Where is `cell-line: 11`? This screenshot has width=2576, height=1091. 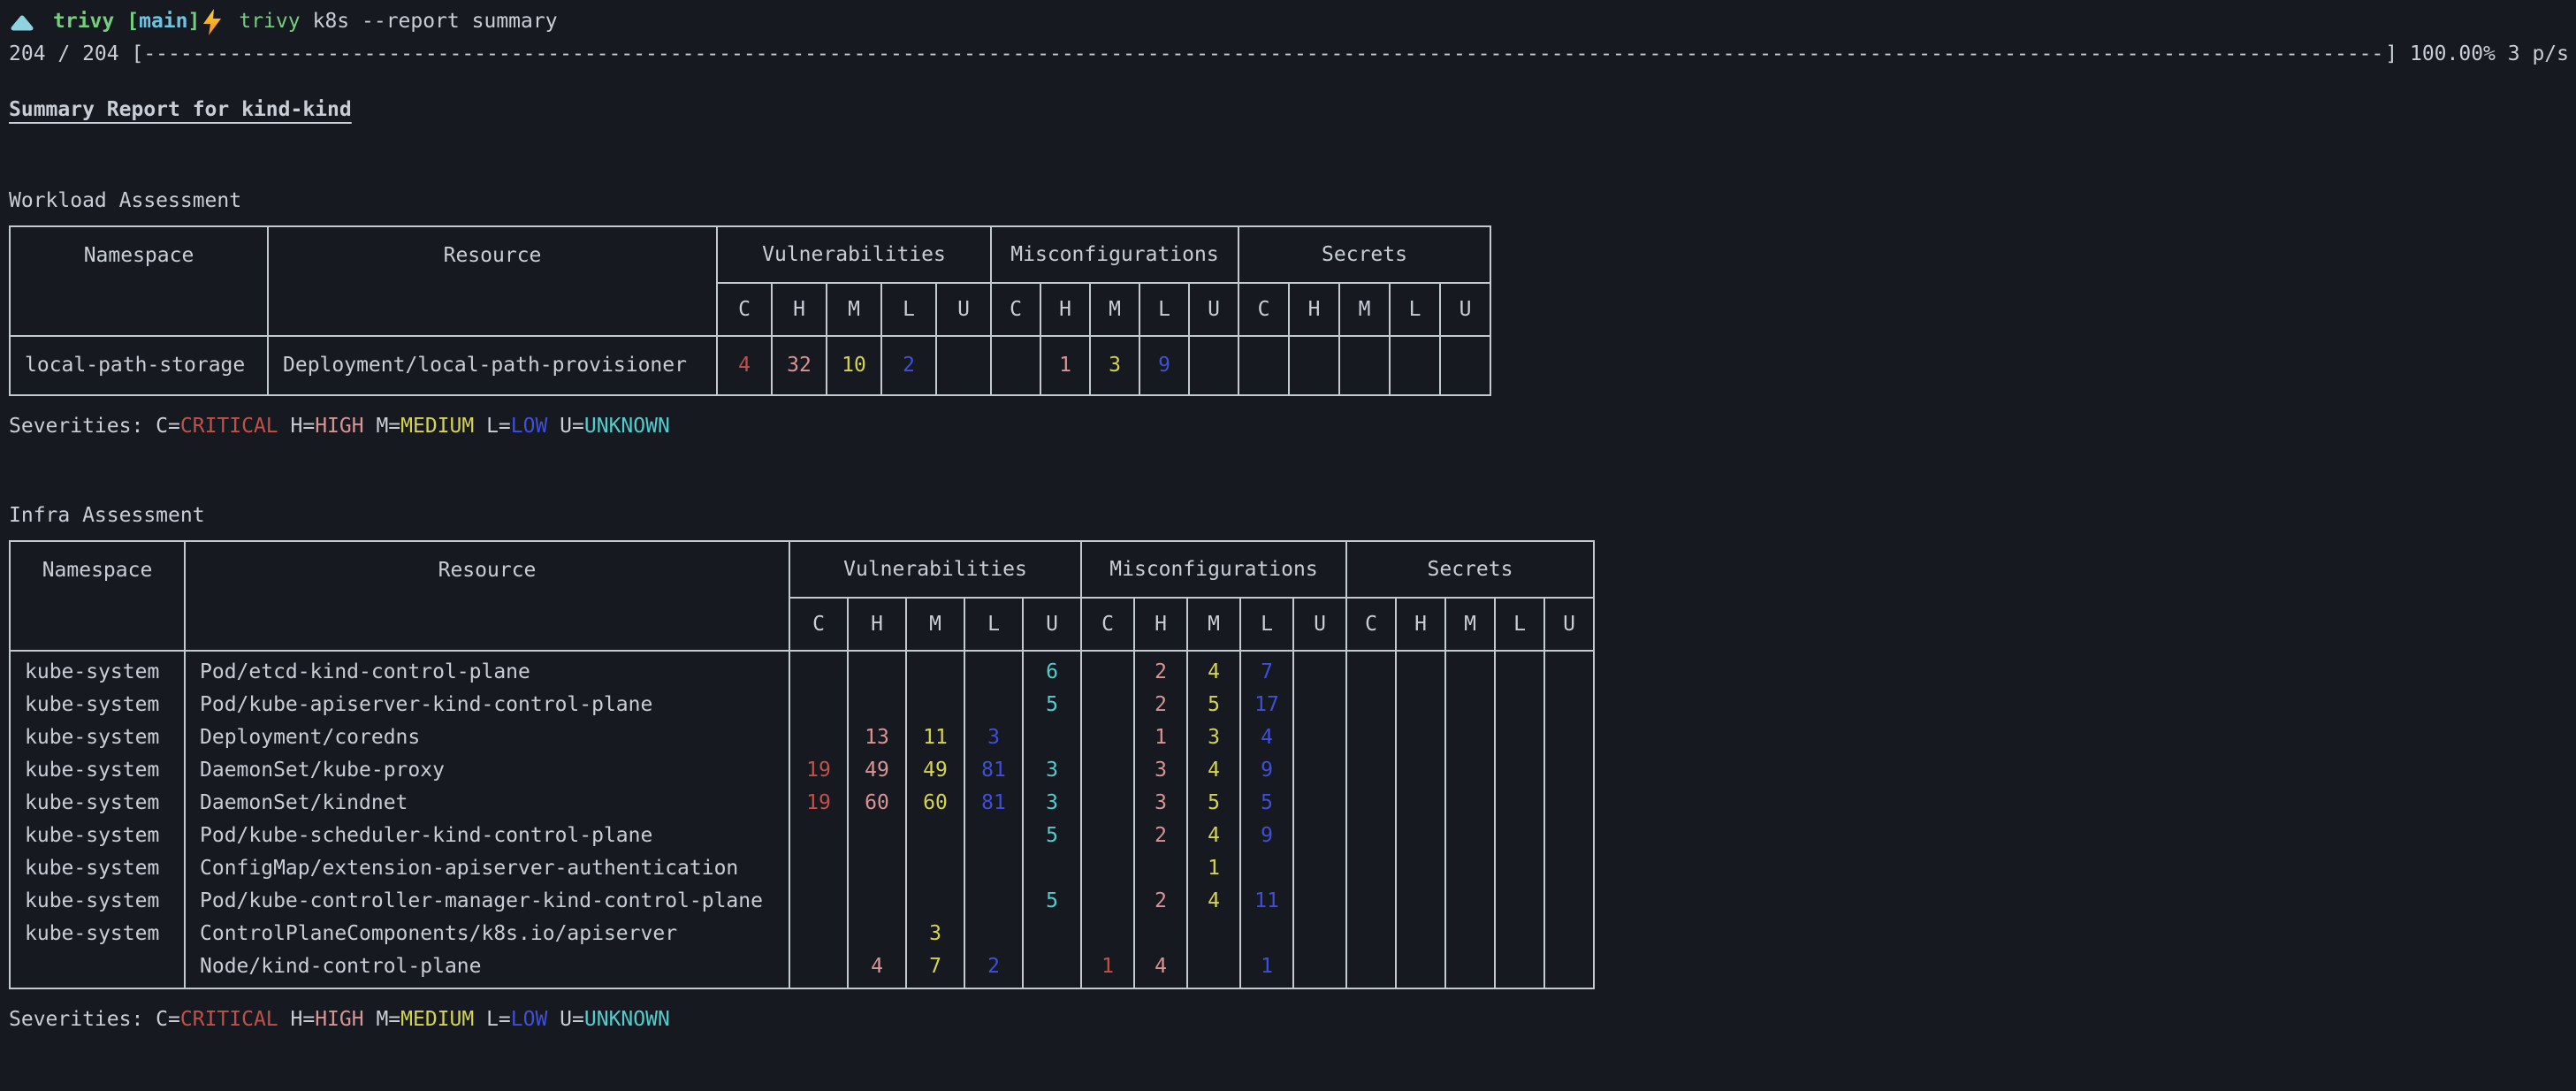 cell-line: 11 is located at coordinates (1266, 900).